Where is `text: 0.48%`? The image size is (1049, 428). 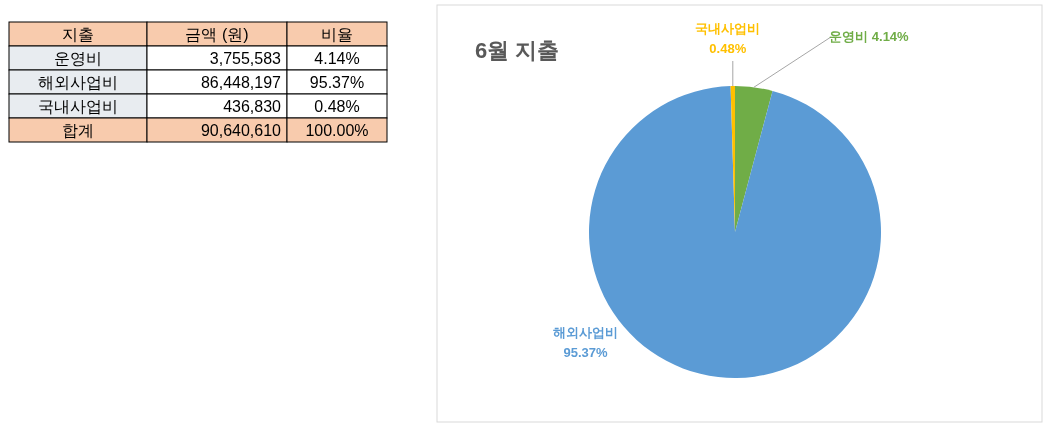 text: 0.48% is located at coordinates (337, 106).